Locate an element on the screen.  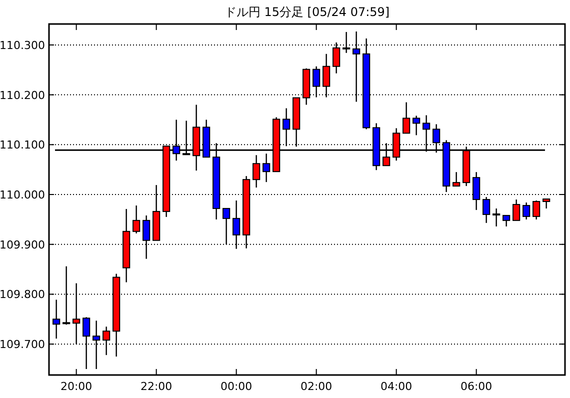
x-tick-label: 00:00 is located at coordinates (236, 386).